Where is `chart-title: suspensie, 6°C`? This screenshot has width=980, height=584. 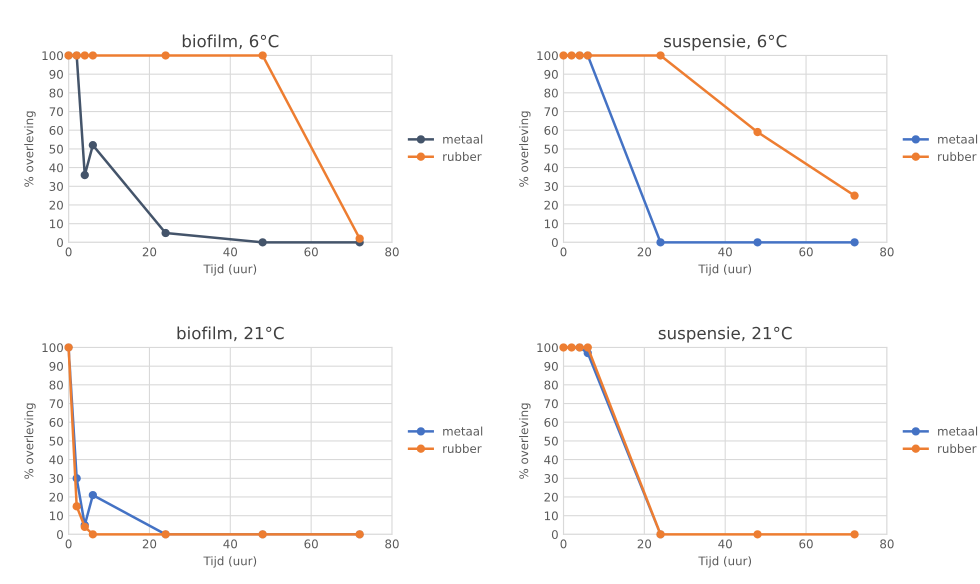 chart-title: suspensie, 6°C is located at coordinates (725, 42).